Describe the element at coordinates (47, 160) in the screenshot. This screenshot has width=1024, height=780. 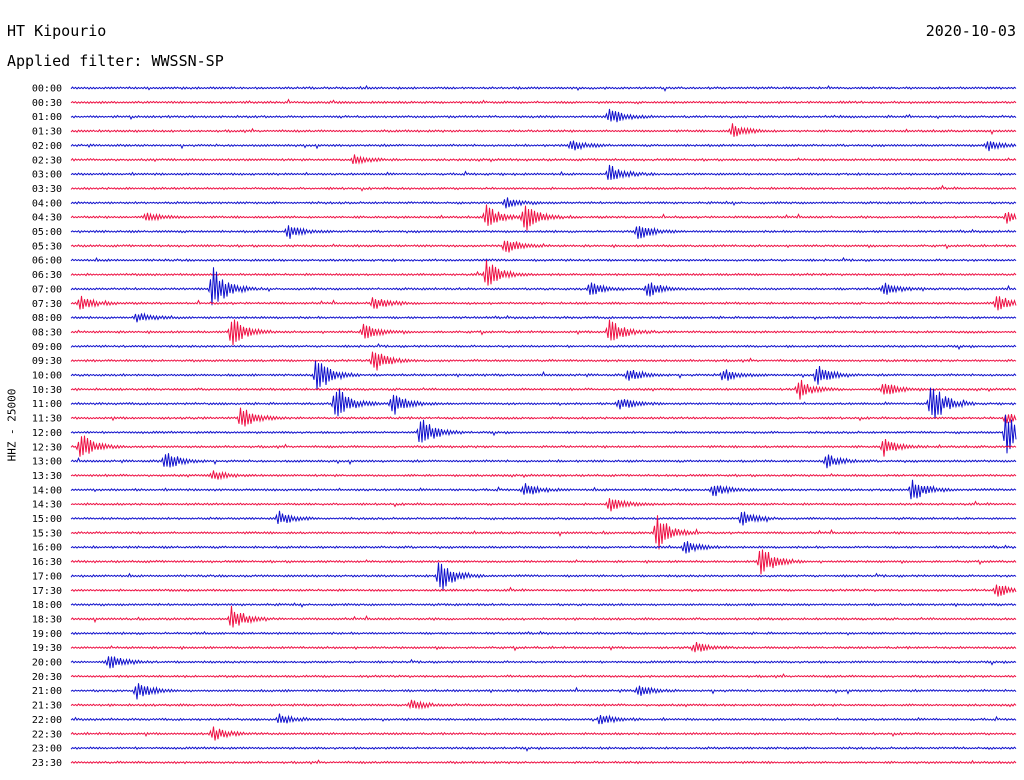
I see `row-time-label: 02:30` at that location.